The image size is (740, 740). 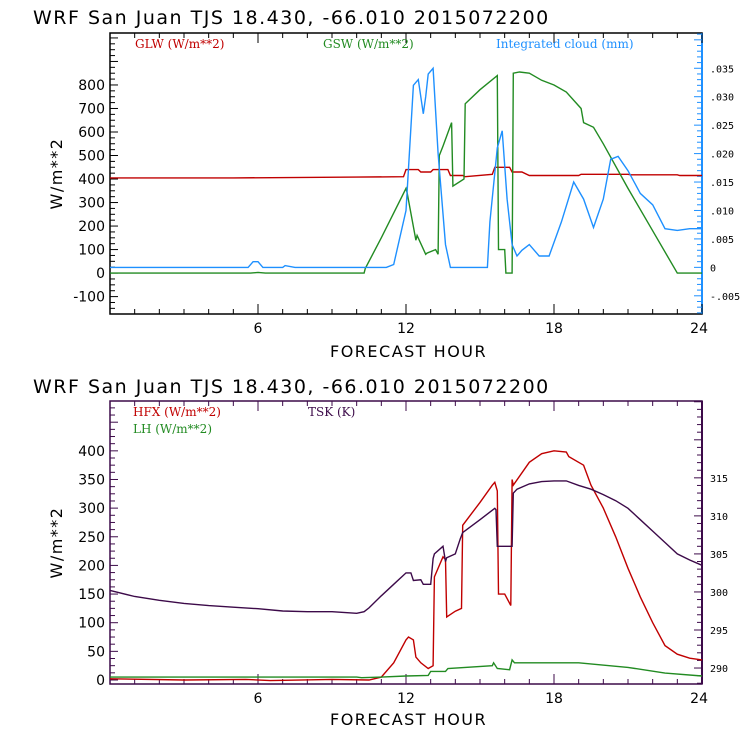 I want to click on series-line-glw, so click(x=406, y=172).